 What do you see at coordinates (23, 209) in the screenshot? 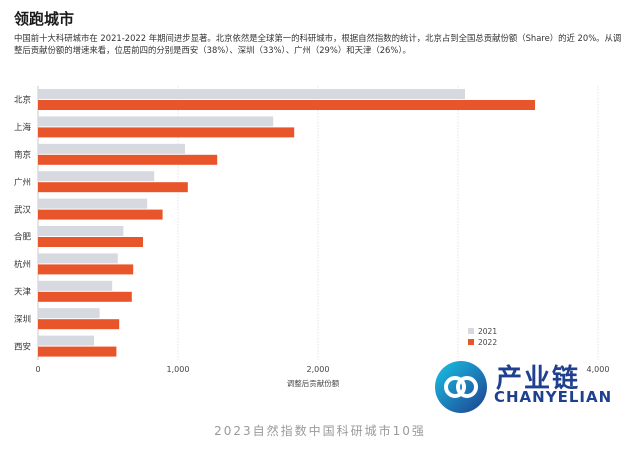
I see `category-label: 武汉` at bounding box center [23, 209].